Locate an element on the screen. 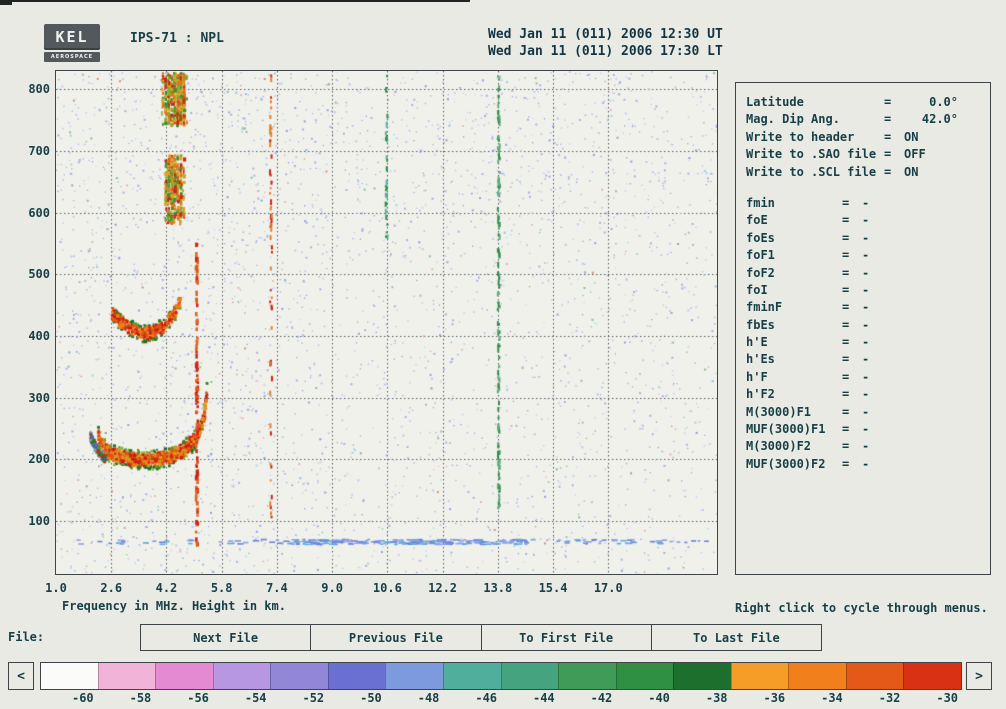  y-tick-label-400: 400 is located at coordinates (39, 336).